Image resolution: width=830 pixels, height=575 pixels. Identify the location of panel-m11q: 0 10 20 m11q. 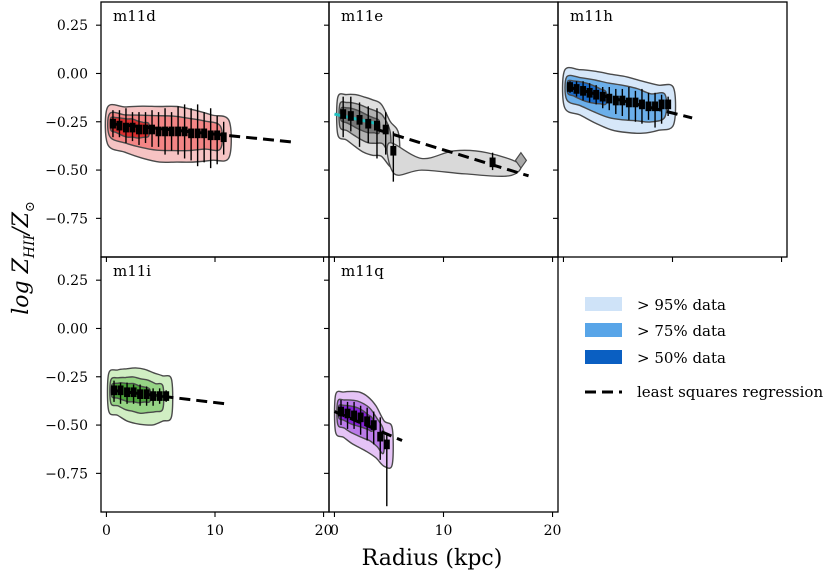
(443, 397).